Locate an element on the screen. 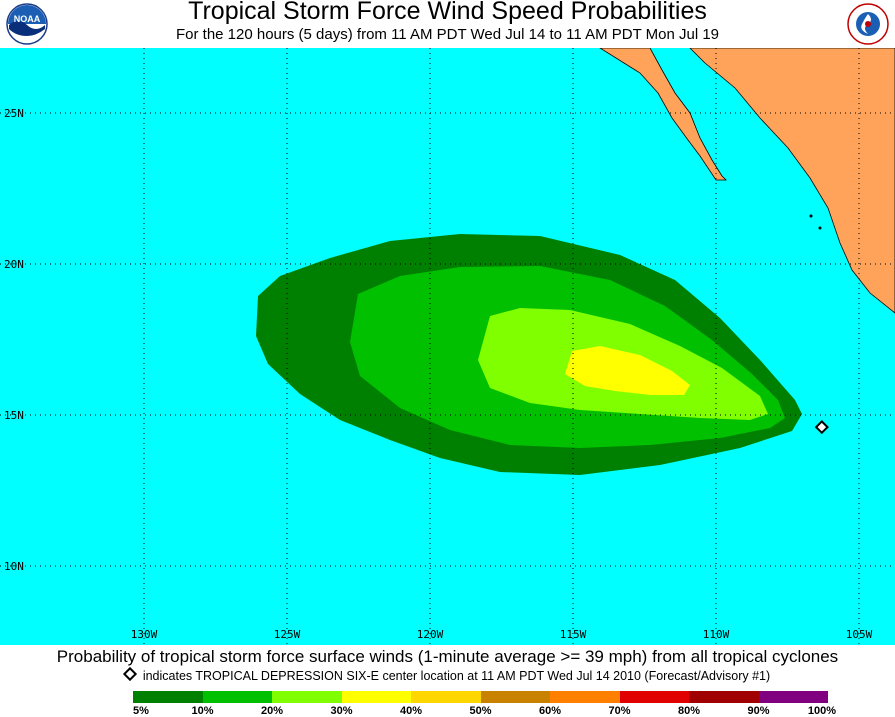 The width and height of the screenshot is (895, 717). mainland-mexico is located at coordinates (792, 181).